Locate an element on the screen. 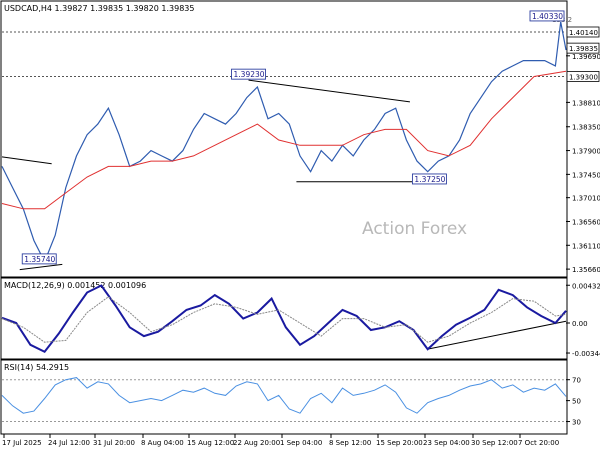 The height and width of the screenshot is (454, 600). price-tag-label: 1.39835 is located at coordinates (583, 49).